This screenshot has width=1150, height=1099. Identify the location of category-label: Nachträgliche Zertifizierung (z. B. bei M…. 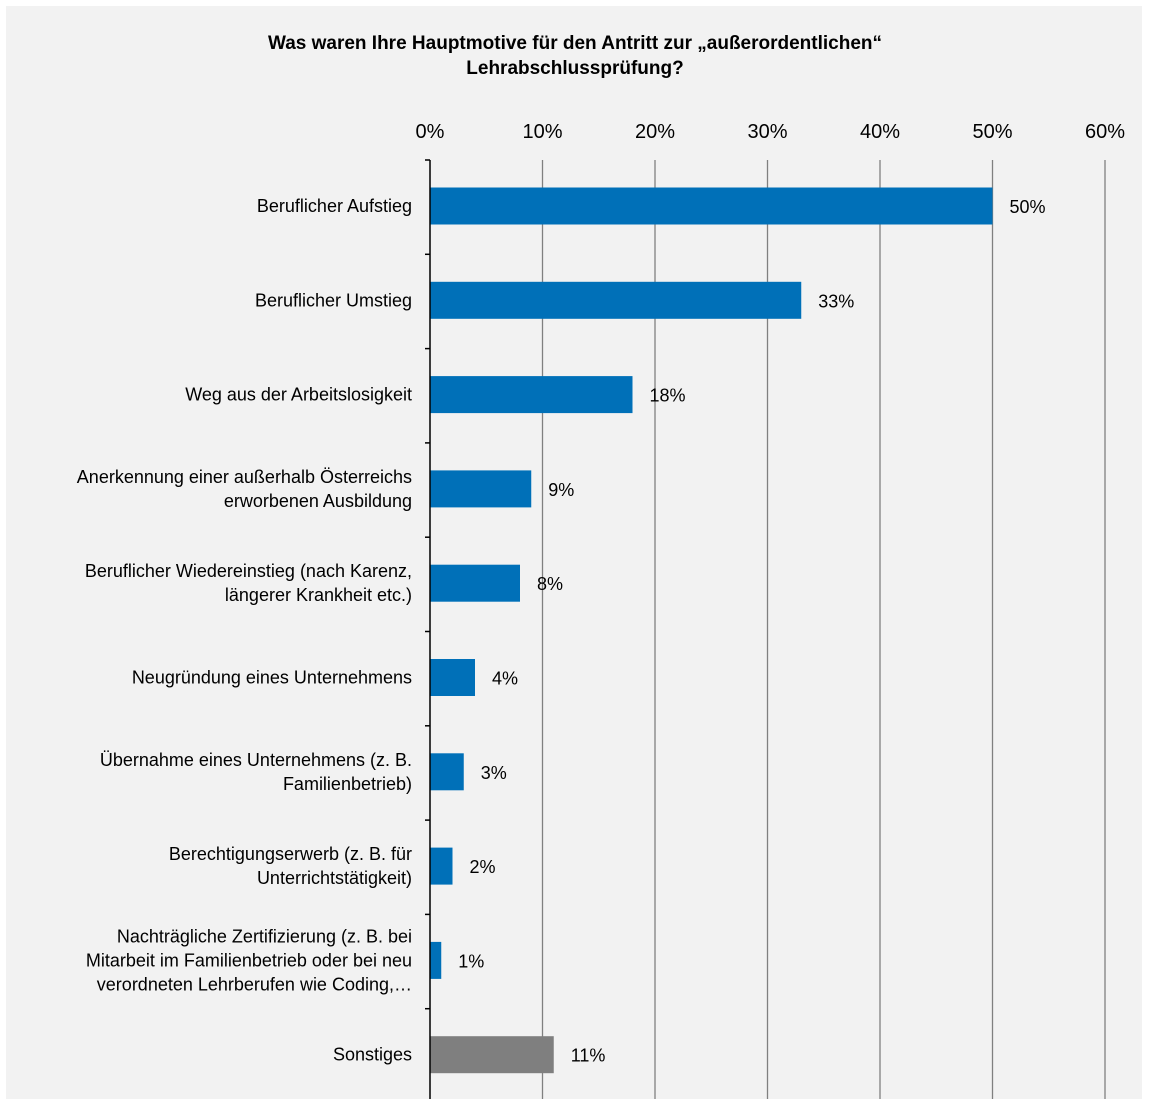
(249, 960).